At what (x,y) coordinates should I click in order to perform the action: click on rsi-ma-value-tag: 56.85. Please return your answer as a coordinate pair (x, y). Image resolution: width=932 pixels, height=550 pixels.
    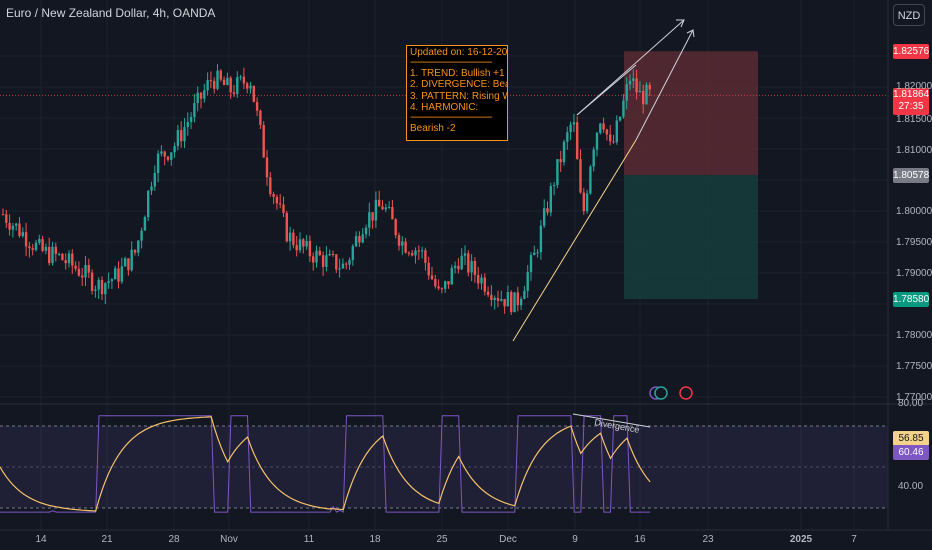
    Looking at the image, I should click on (911, 438).